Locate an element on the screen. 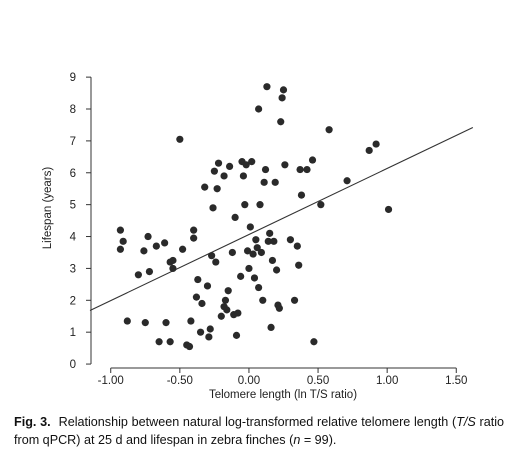  caption-italic-n: n is located at coordinates (297, 440).